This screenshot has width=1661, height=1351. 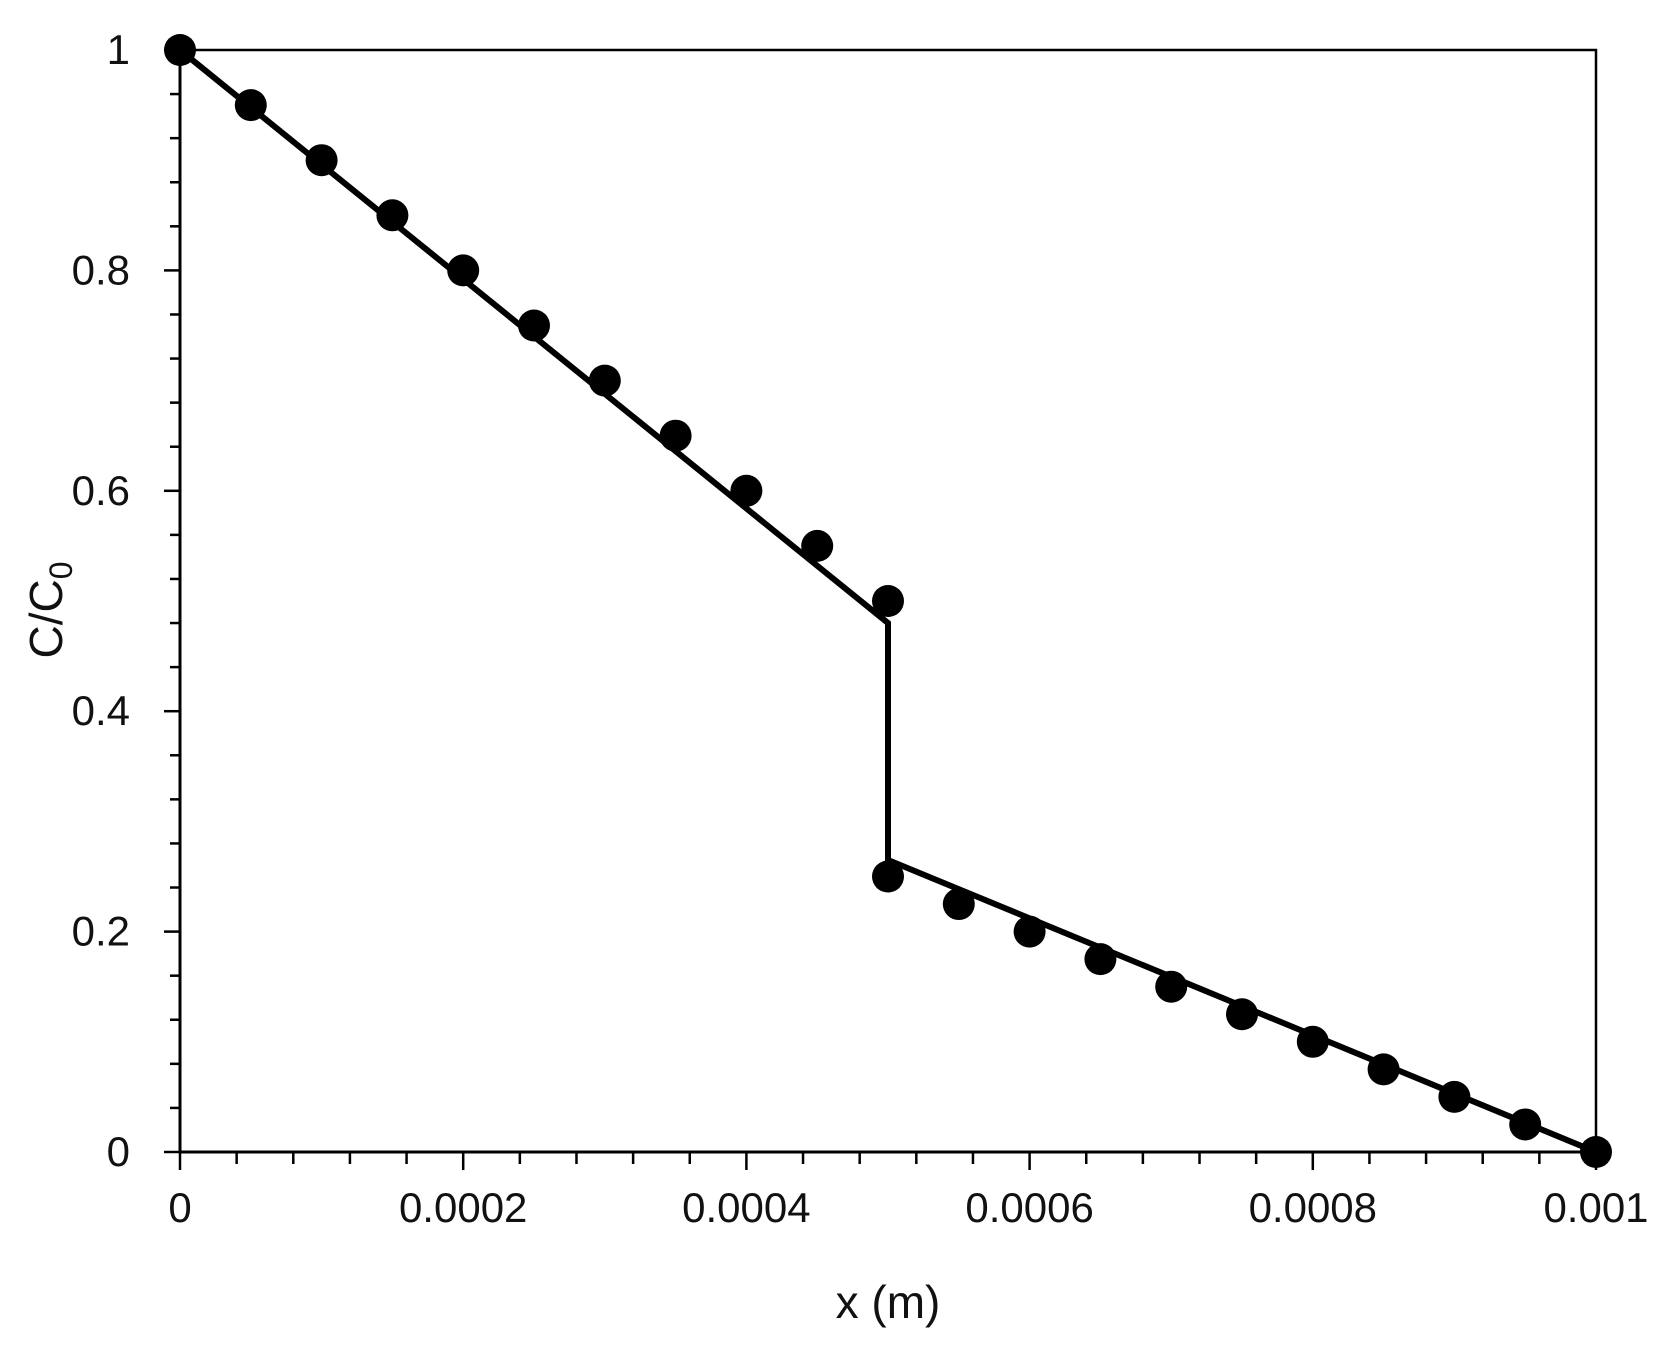 What do you see at coordinates (101, 931) in the screenshot?
I see `y-tick-label: 0.2` at bounding box center [101, 931].